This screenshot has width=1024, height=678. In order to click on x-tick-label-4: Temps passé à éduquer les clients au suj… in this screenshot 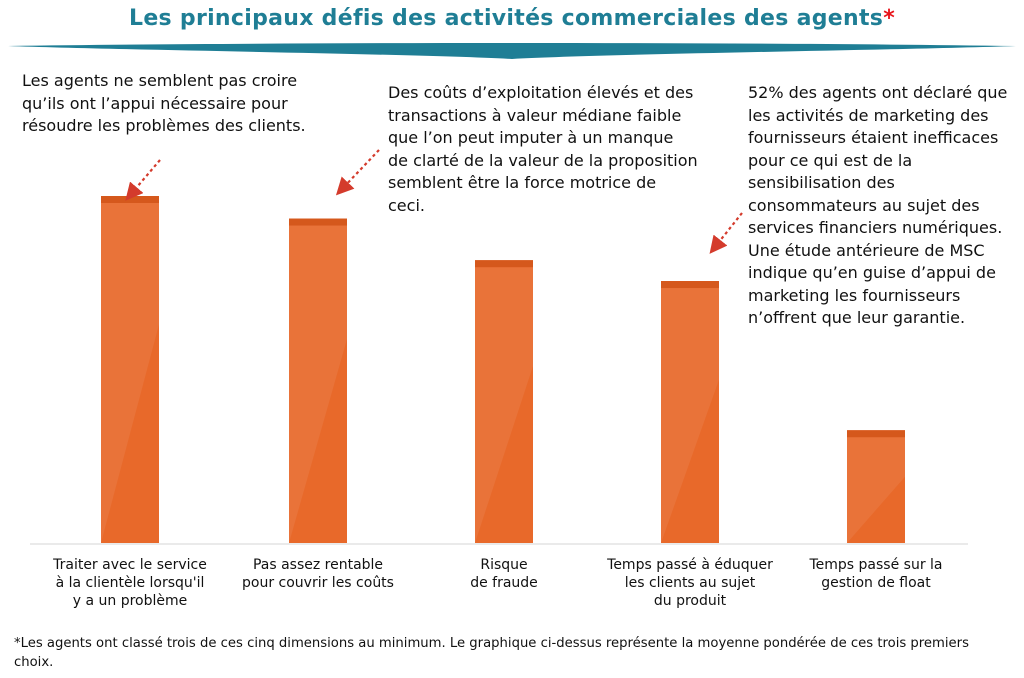, I will do `click(690, 583)`.